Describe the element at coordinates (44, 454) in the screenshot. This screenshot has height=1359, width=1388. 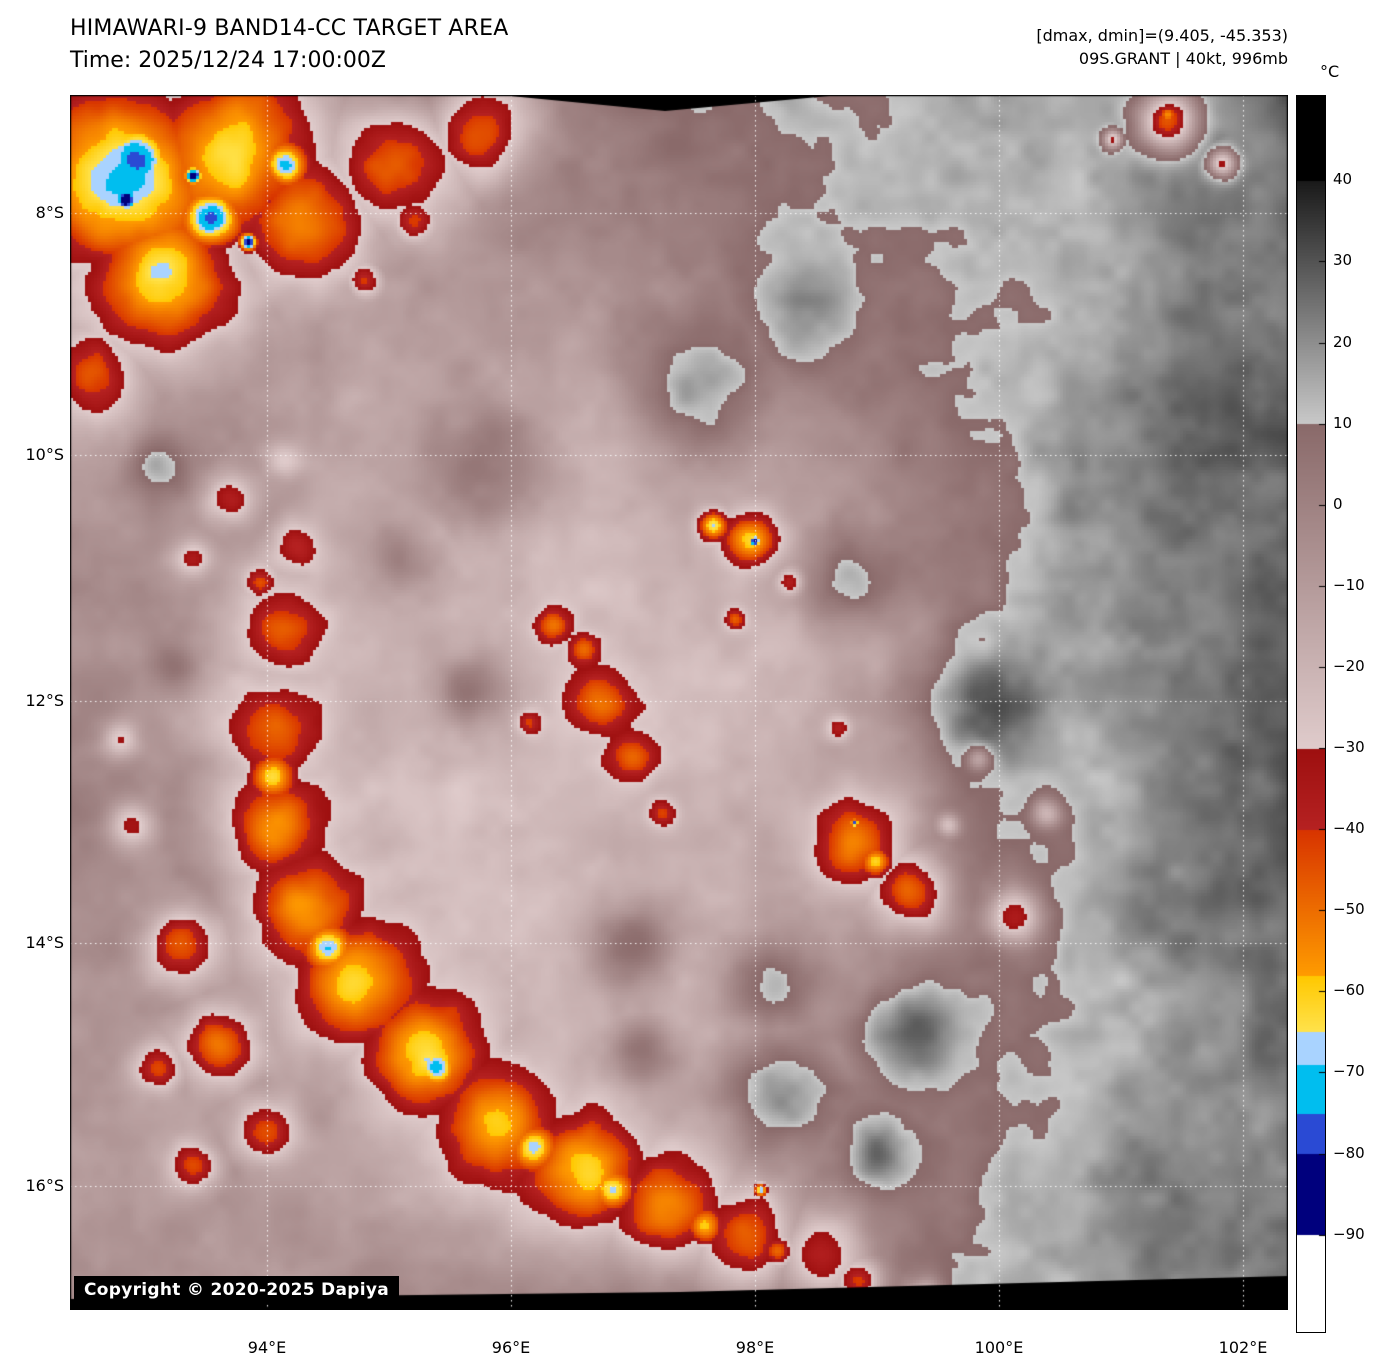
I see `y-axis-tick-label: 10°S` at that location.